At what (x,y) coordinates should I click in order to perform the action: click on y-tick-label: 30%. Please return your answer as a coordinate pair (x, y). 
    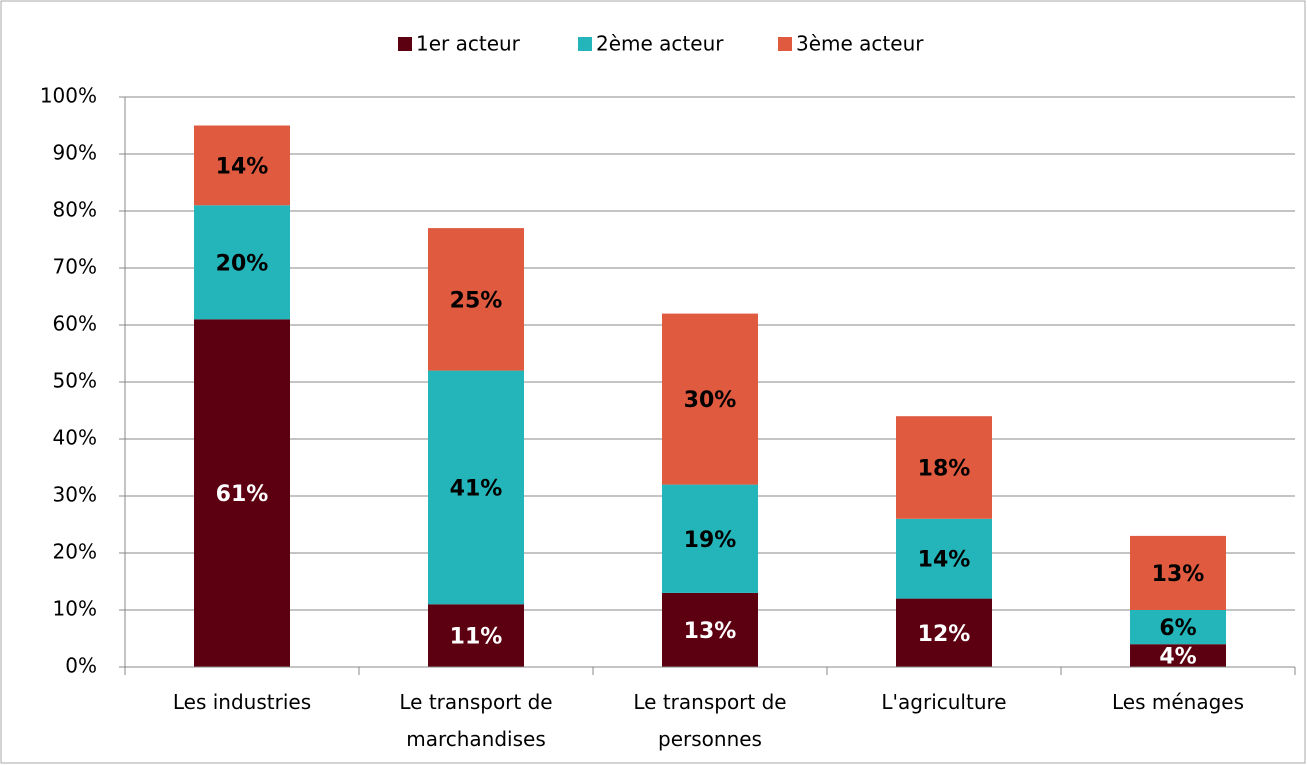
    Looking at the image, I should click on (75, 495).